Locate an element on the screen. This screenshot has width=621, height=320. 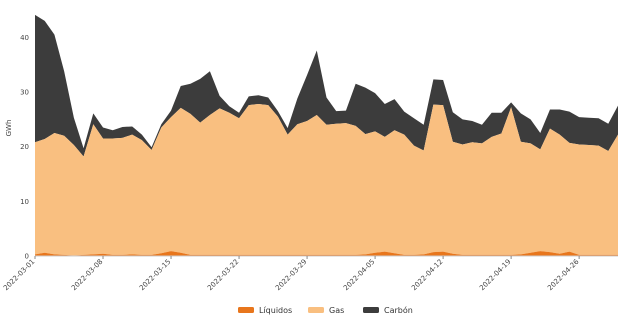
x-tick-label: 2022-04-19 is located at coordinates (495, 275).